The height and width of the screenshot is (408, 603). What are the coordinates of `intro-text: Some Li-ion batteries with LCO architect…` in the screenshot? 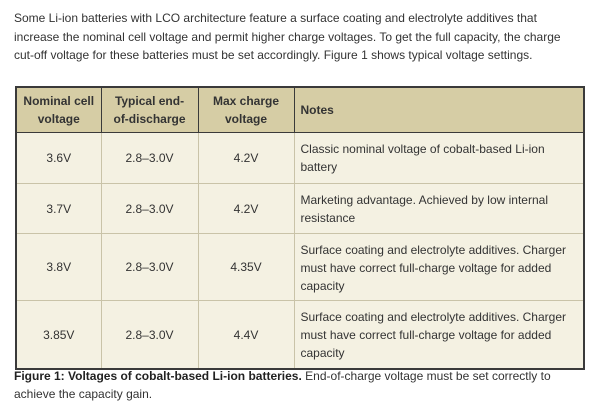 It's located at (287, 36).